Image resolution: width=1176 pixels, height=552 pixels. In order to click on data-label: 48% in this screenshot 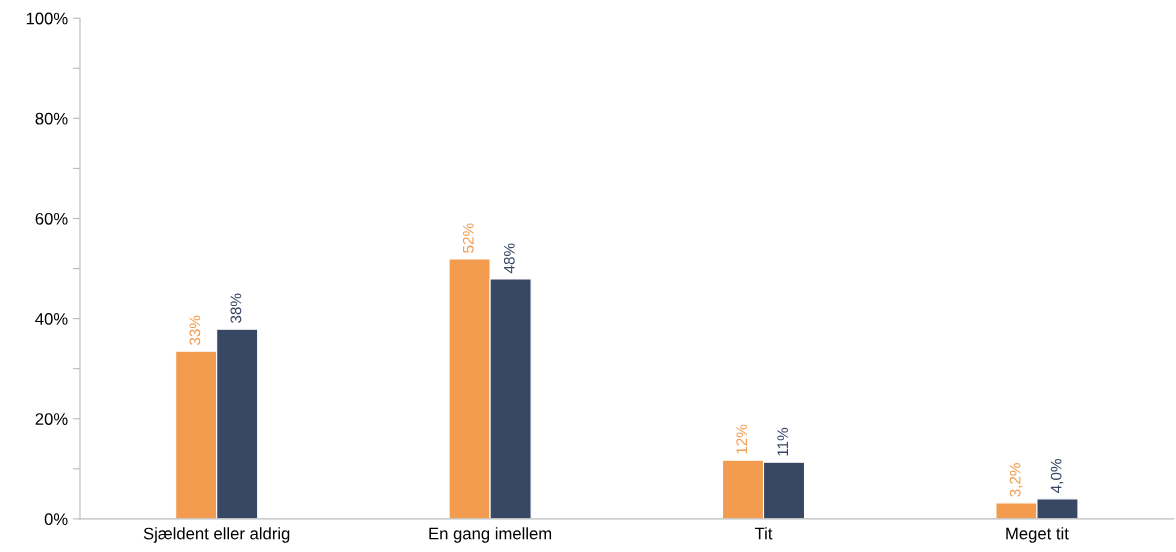, I will do `click(509, 258)`.